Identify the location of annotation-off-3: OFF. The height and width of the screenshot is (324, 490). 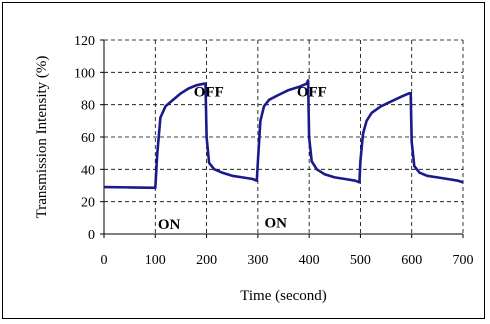
(312, 93).